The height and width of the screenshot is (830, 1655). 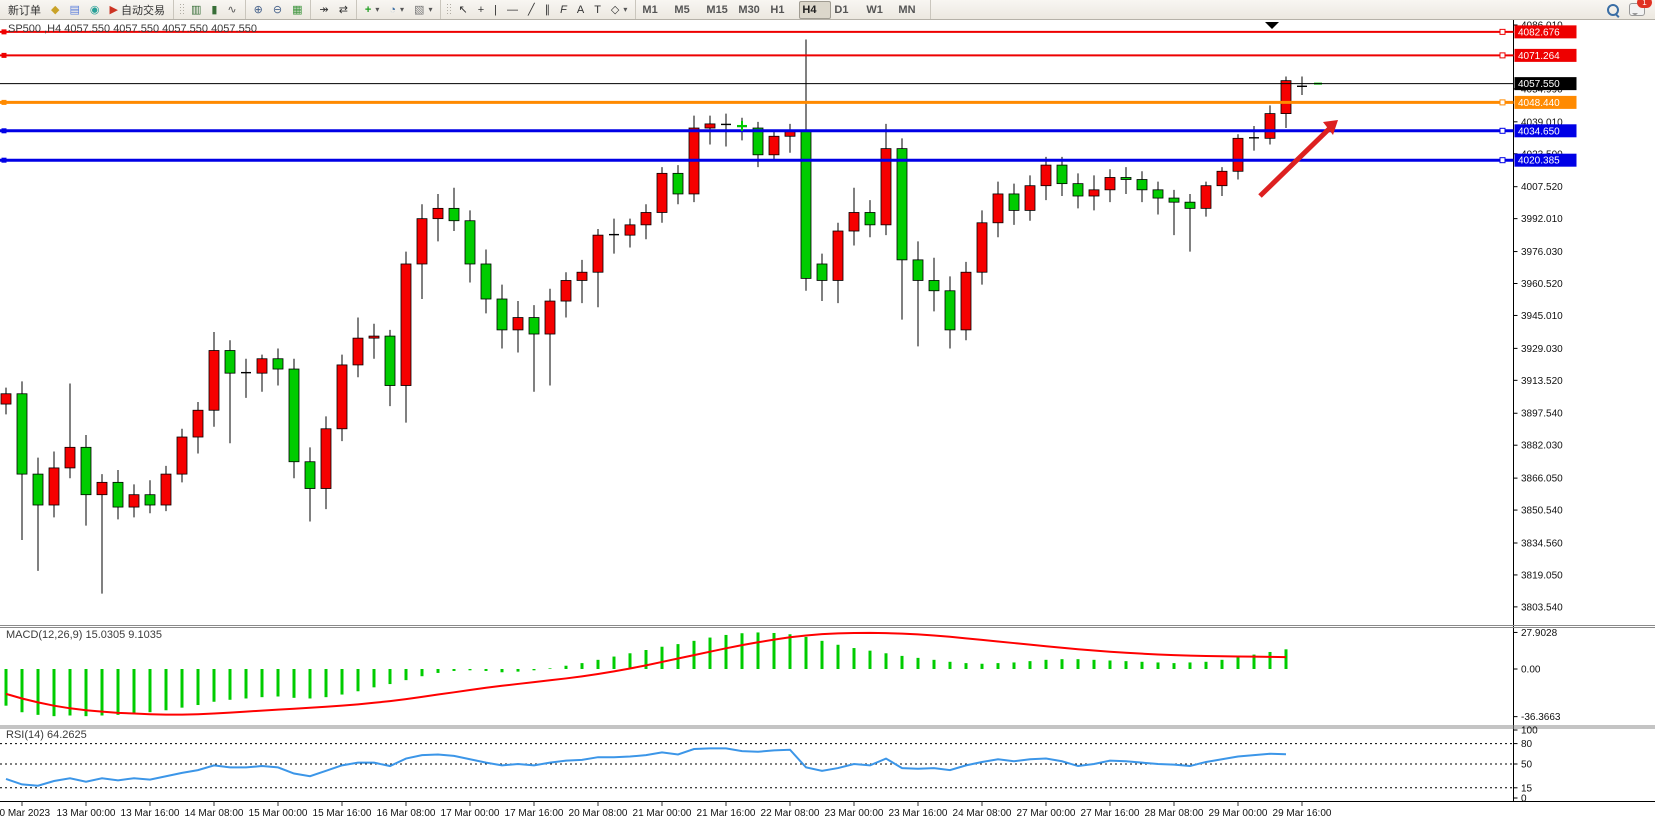 I want to click on cursor-tool-button: ↖, so click(x=462, y=10).